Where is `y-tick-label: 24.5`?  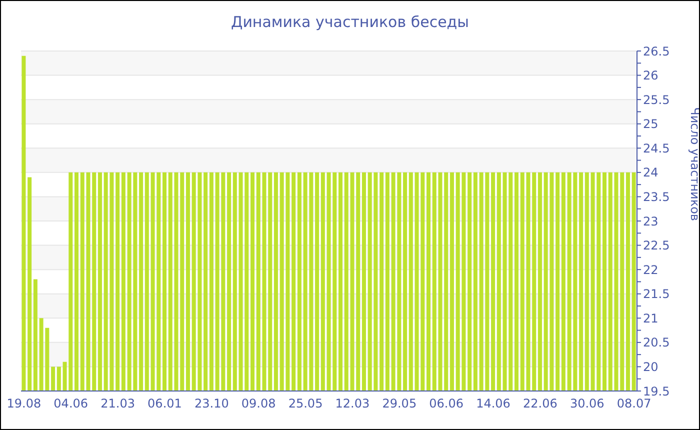
y-tick-label: 24.5 is located at coordinates (656, 148).